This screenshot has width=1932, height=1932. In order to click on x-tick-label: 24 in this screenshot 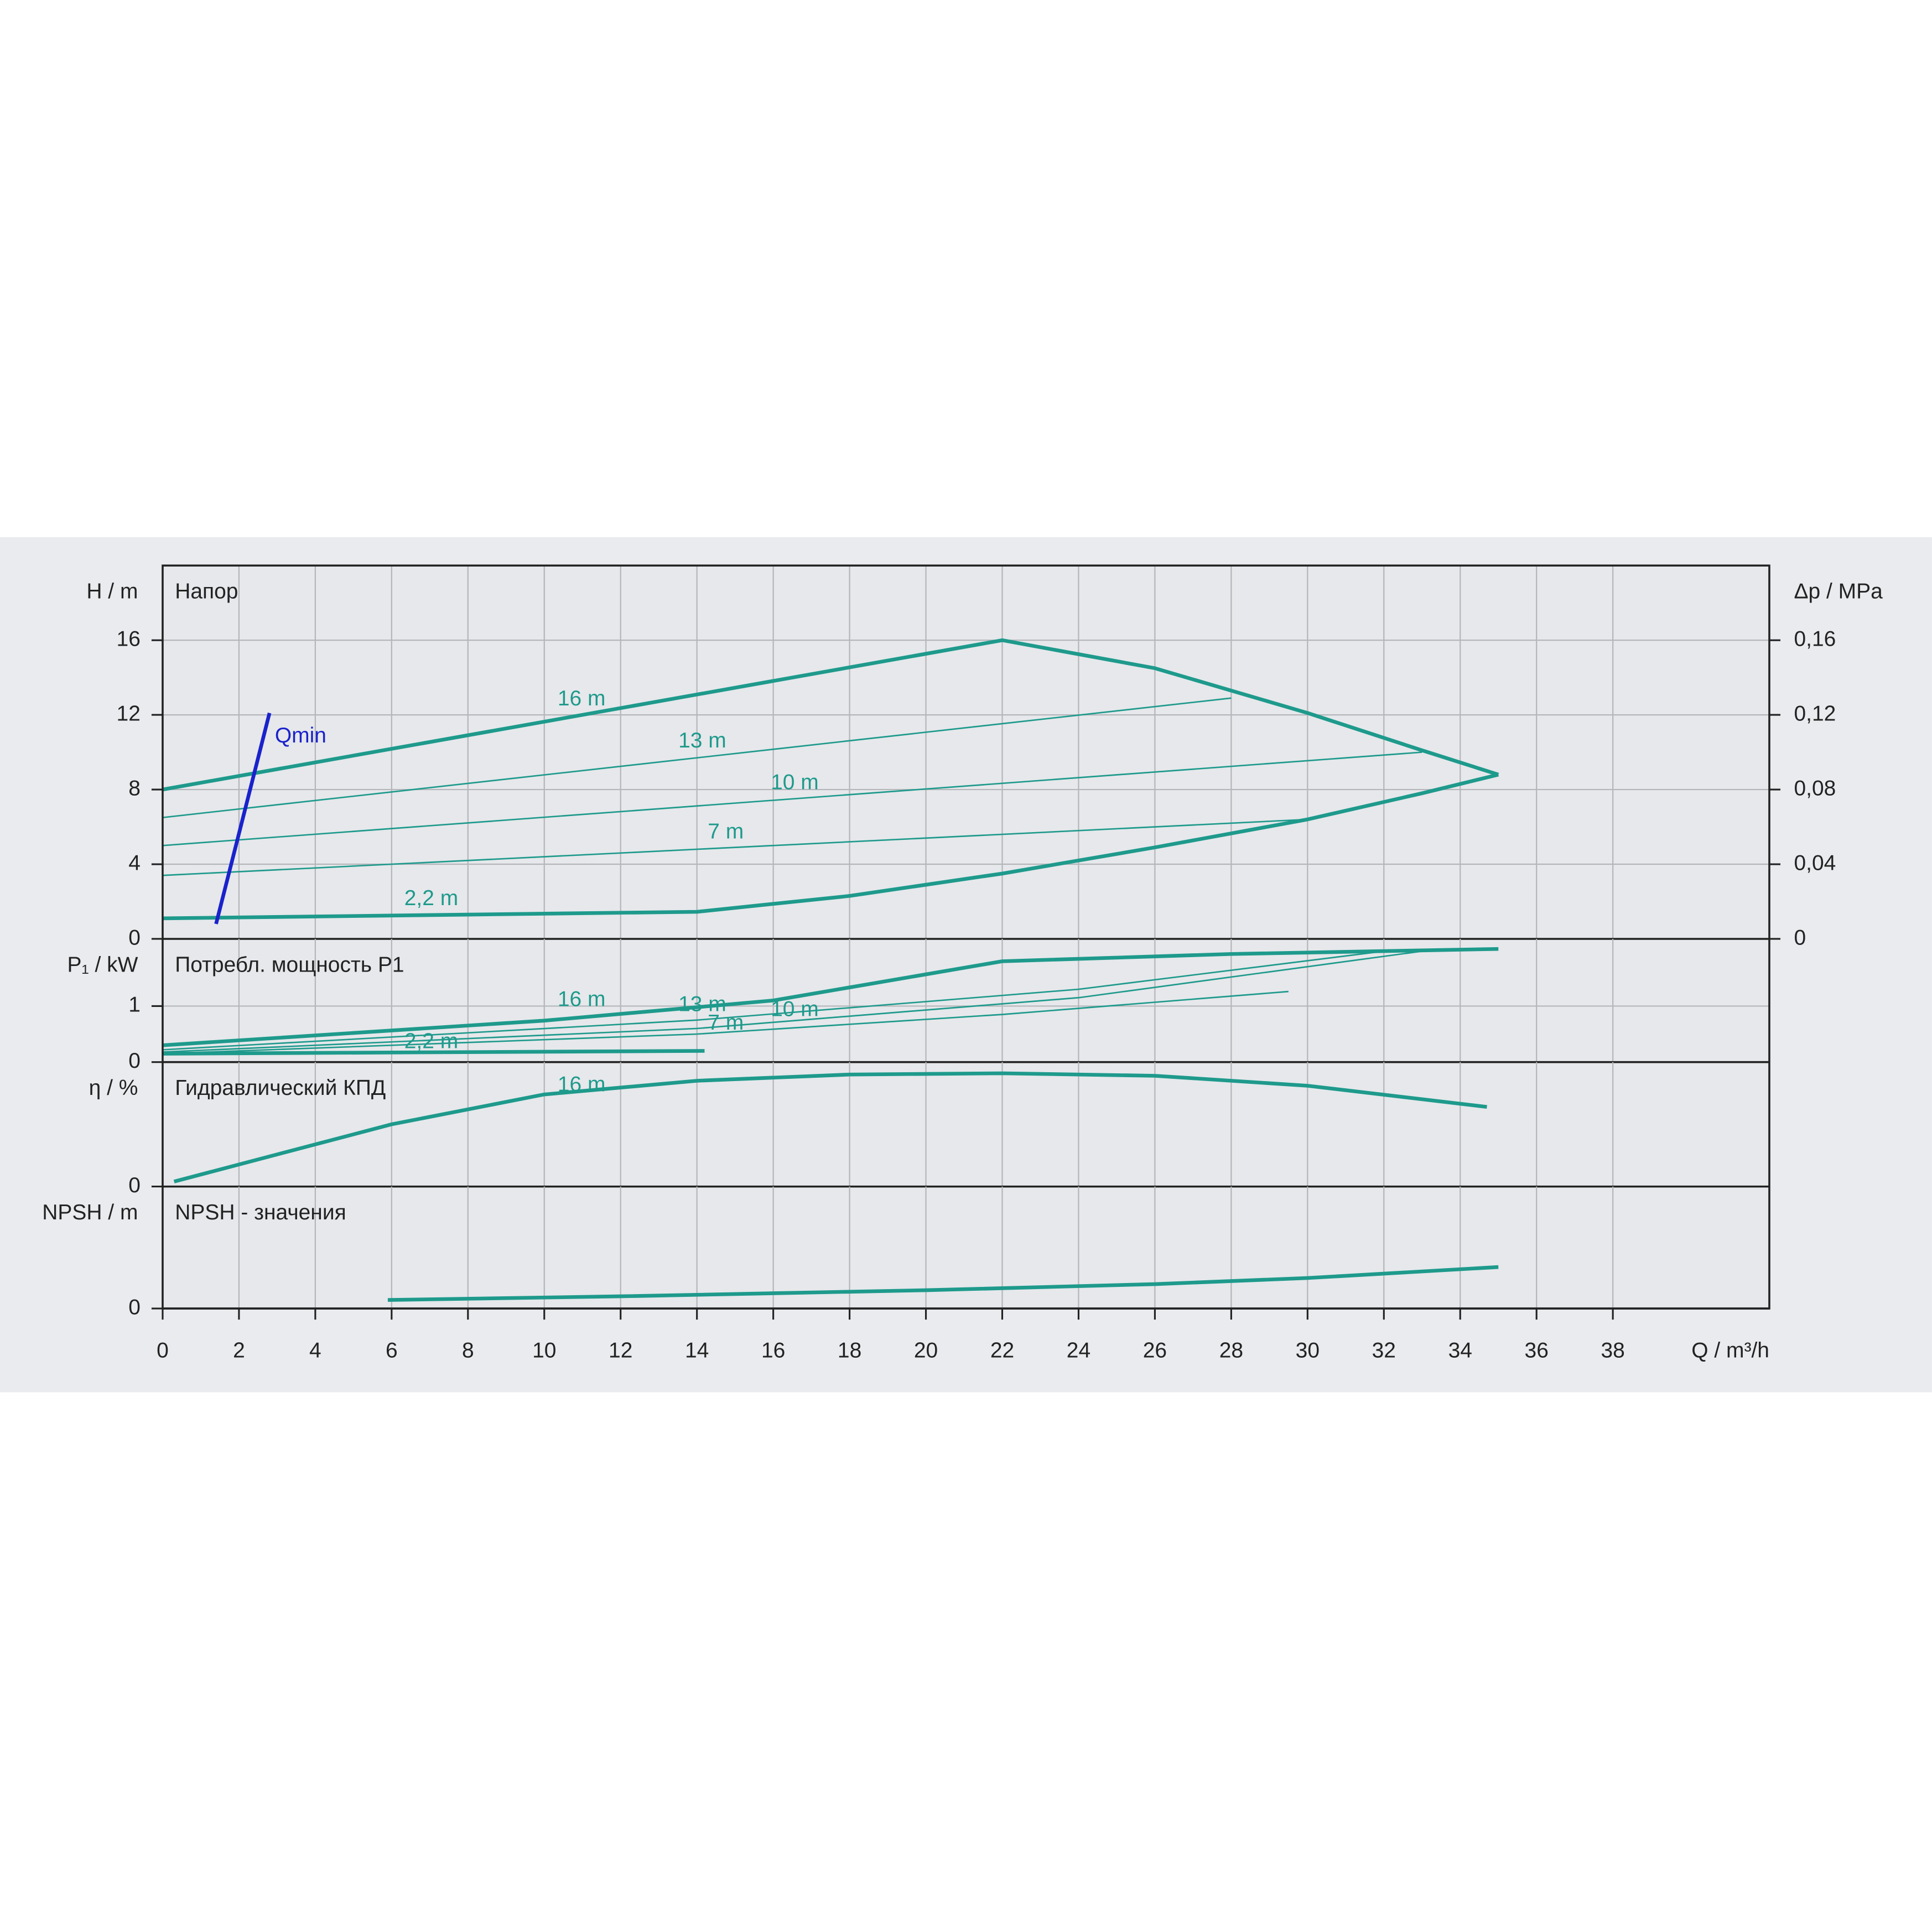, I will do `click(1078, 1350)`.